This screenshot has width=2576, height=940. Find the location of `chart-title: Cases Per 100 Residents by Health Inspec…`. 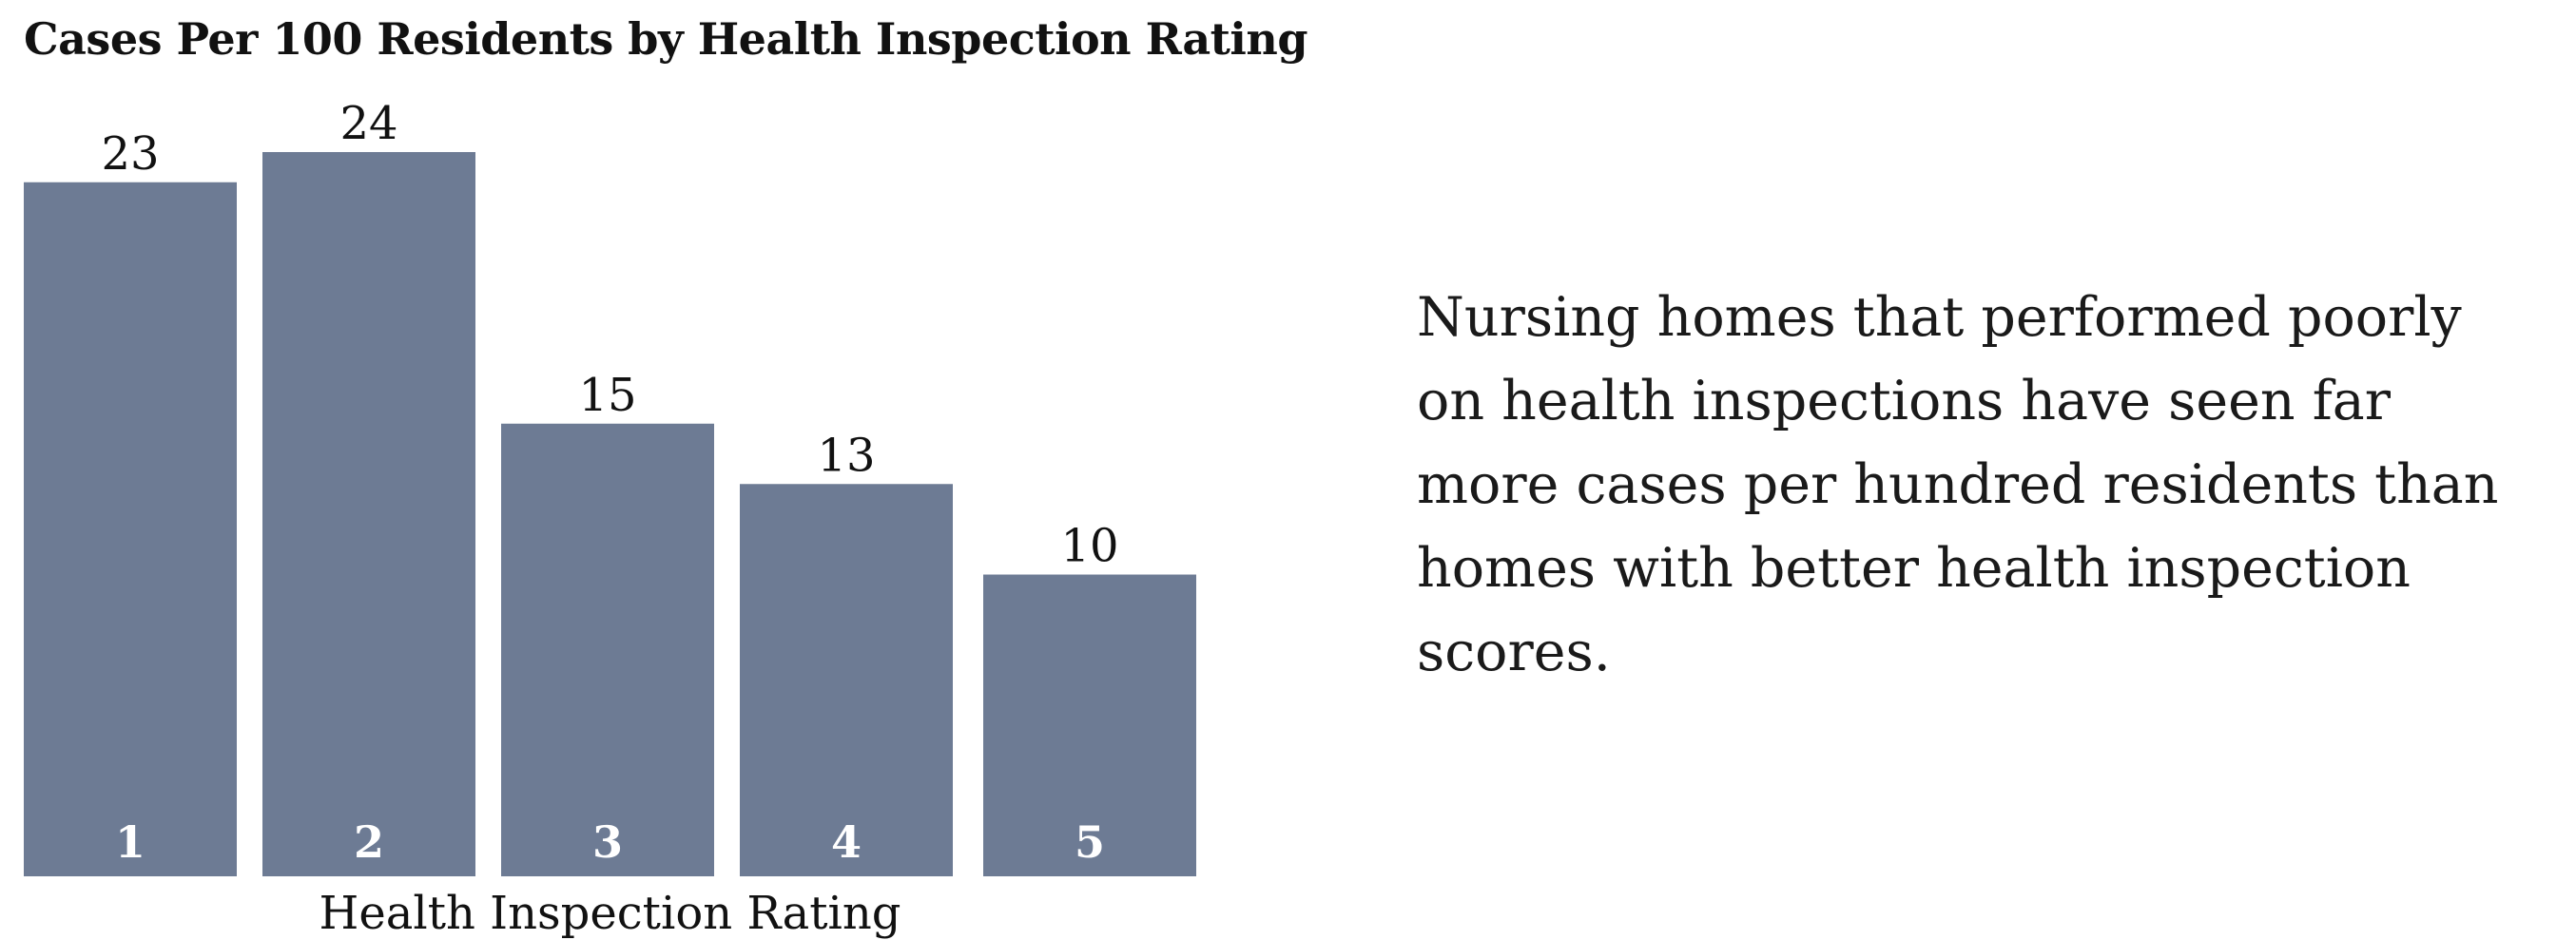

chart-title: Cases Per 100 Residents by Health Inspec… is located at coordinates (666, 39).